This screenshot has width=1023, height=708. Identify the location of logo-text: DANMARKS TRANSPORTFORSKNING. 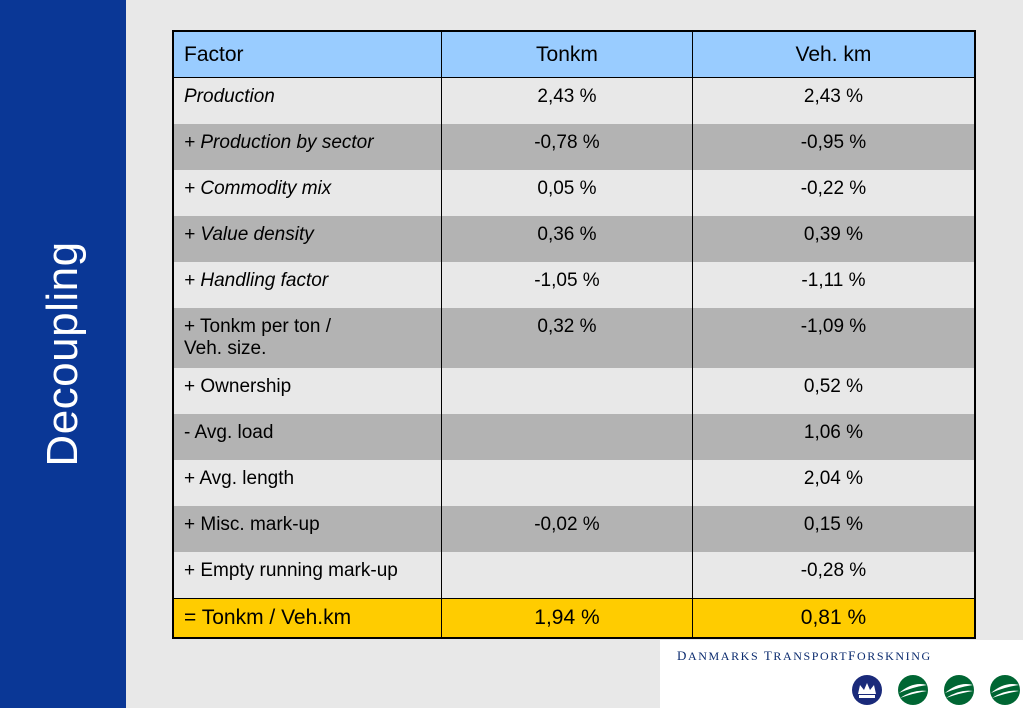
(804, 655).